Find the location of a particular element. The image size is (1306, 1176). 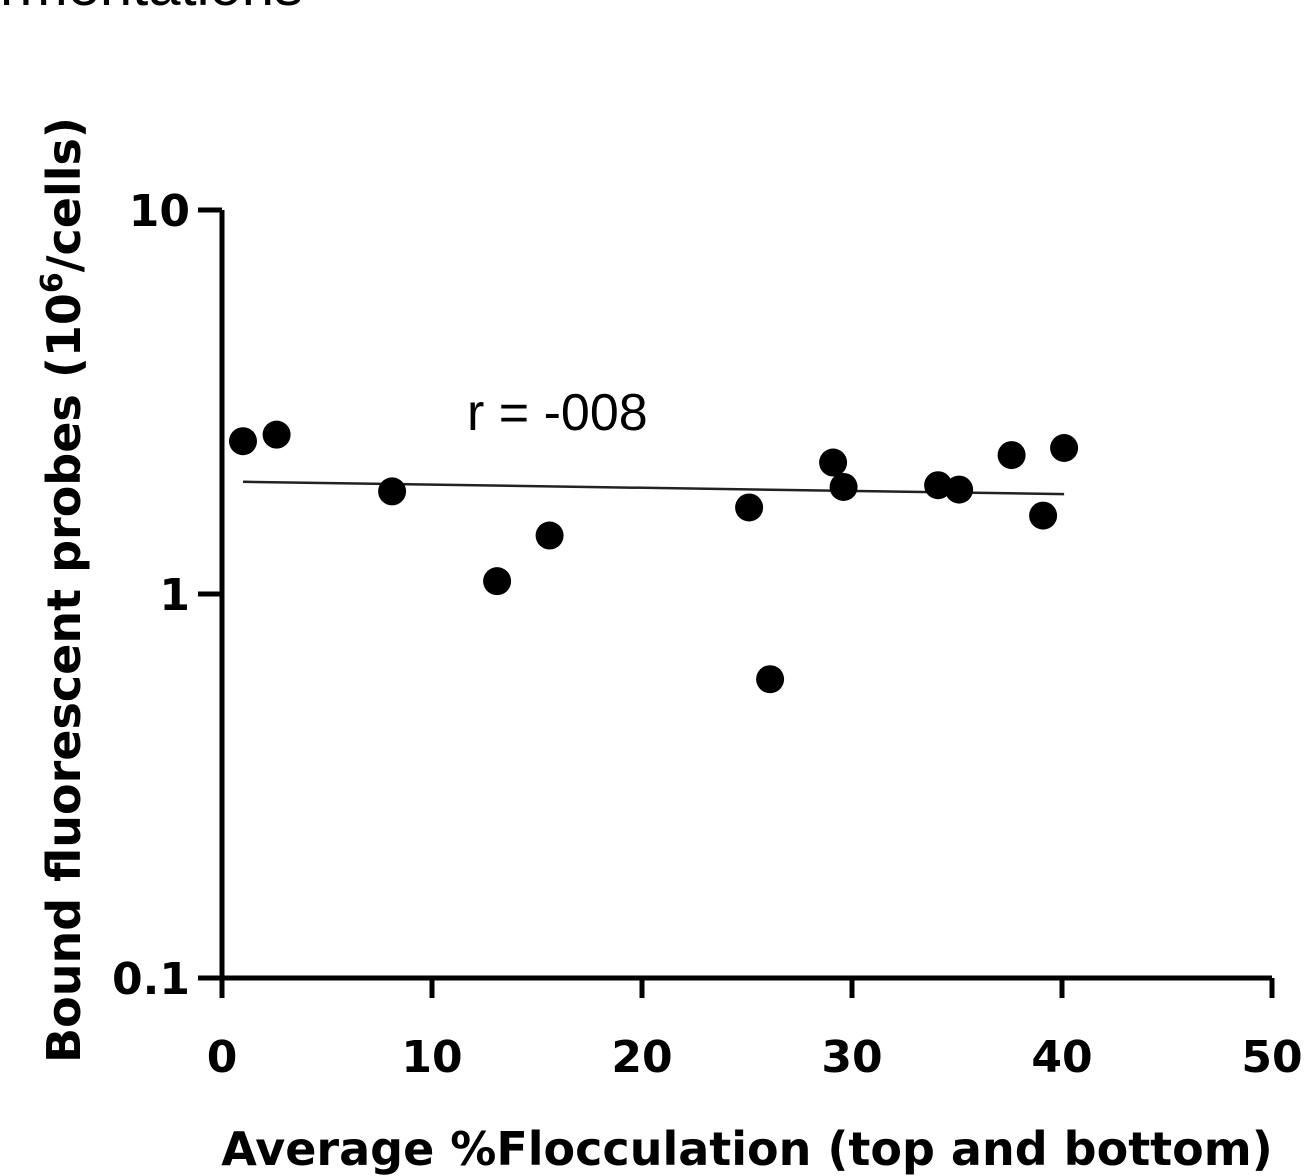

y-tick-label: 1 is located at coordinates (174, 595).